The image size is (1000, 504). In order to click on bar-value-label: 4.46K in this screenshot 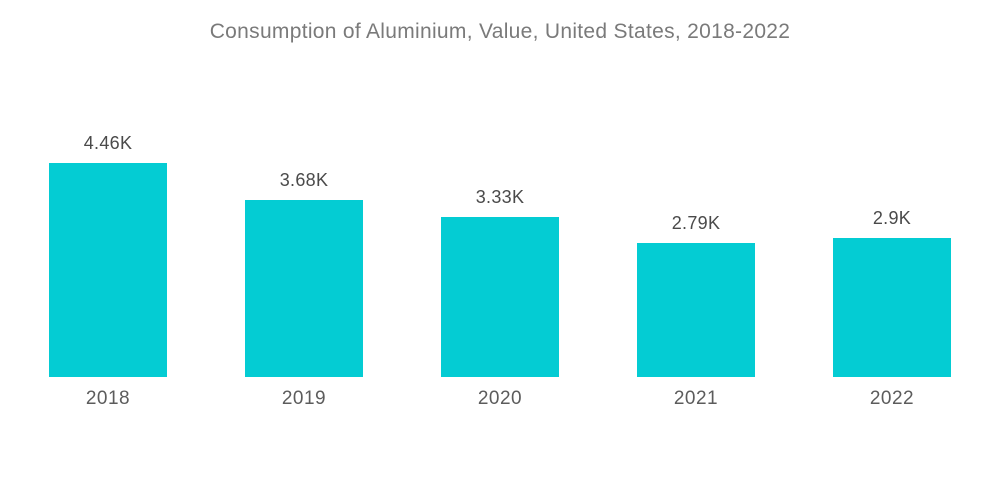, I will do `click(108, 143)`.